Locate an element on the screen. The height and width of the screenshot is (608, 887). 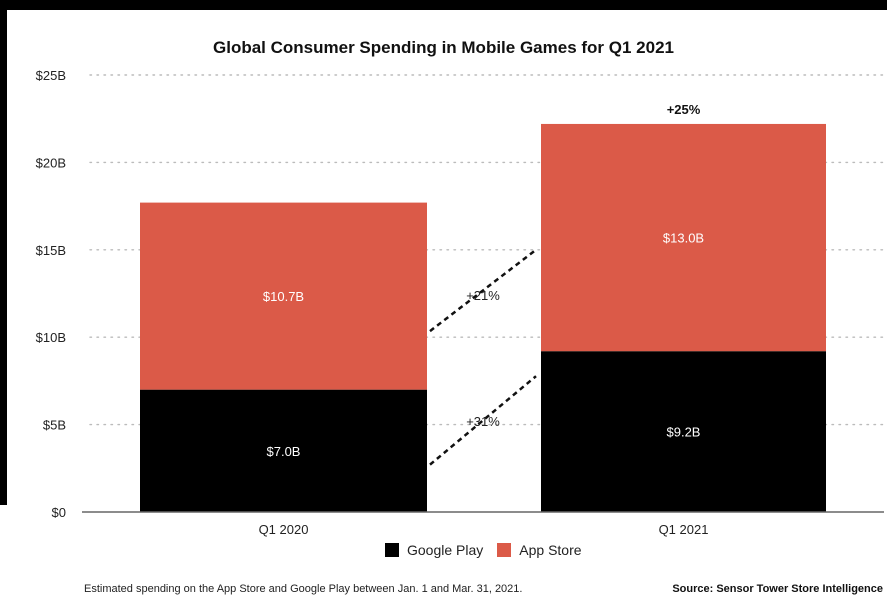
legend-swatch-app-store is located at coordinates (504, 550).